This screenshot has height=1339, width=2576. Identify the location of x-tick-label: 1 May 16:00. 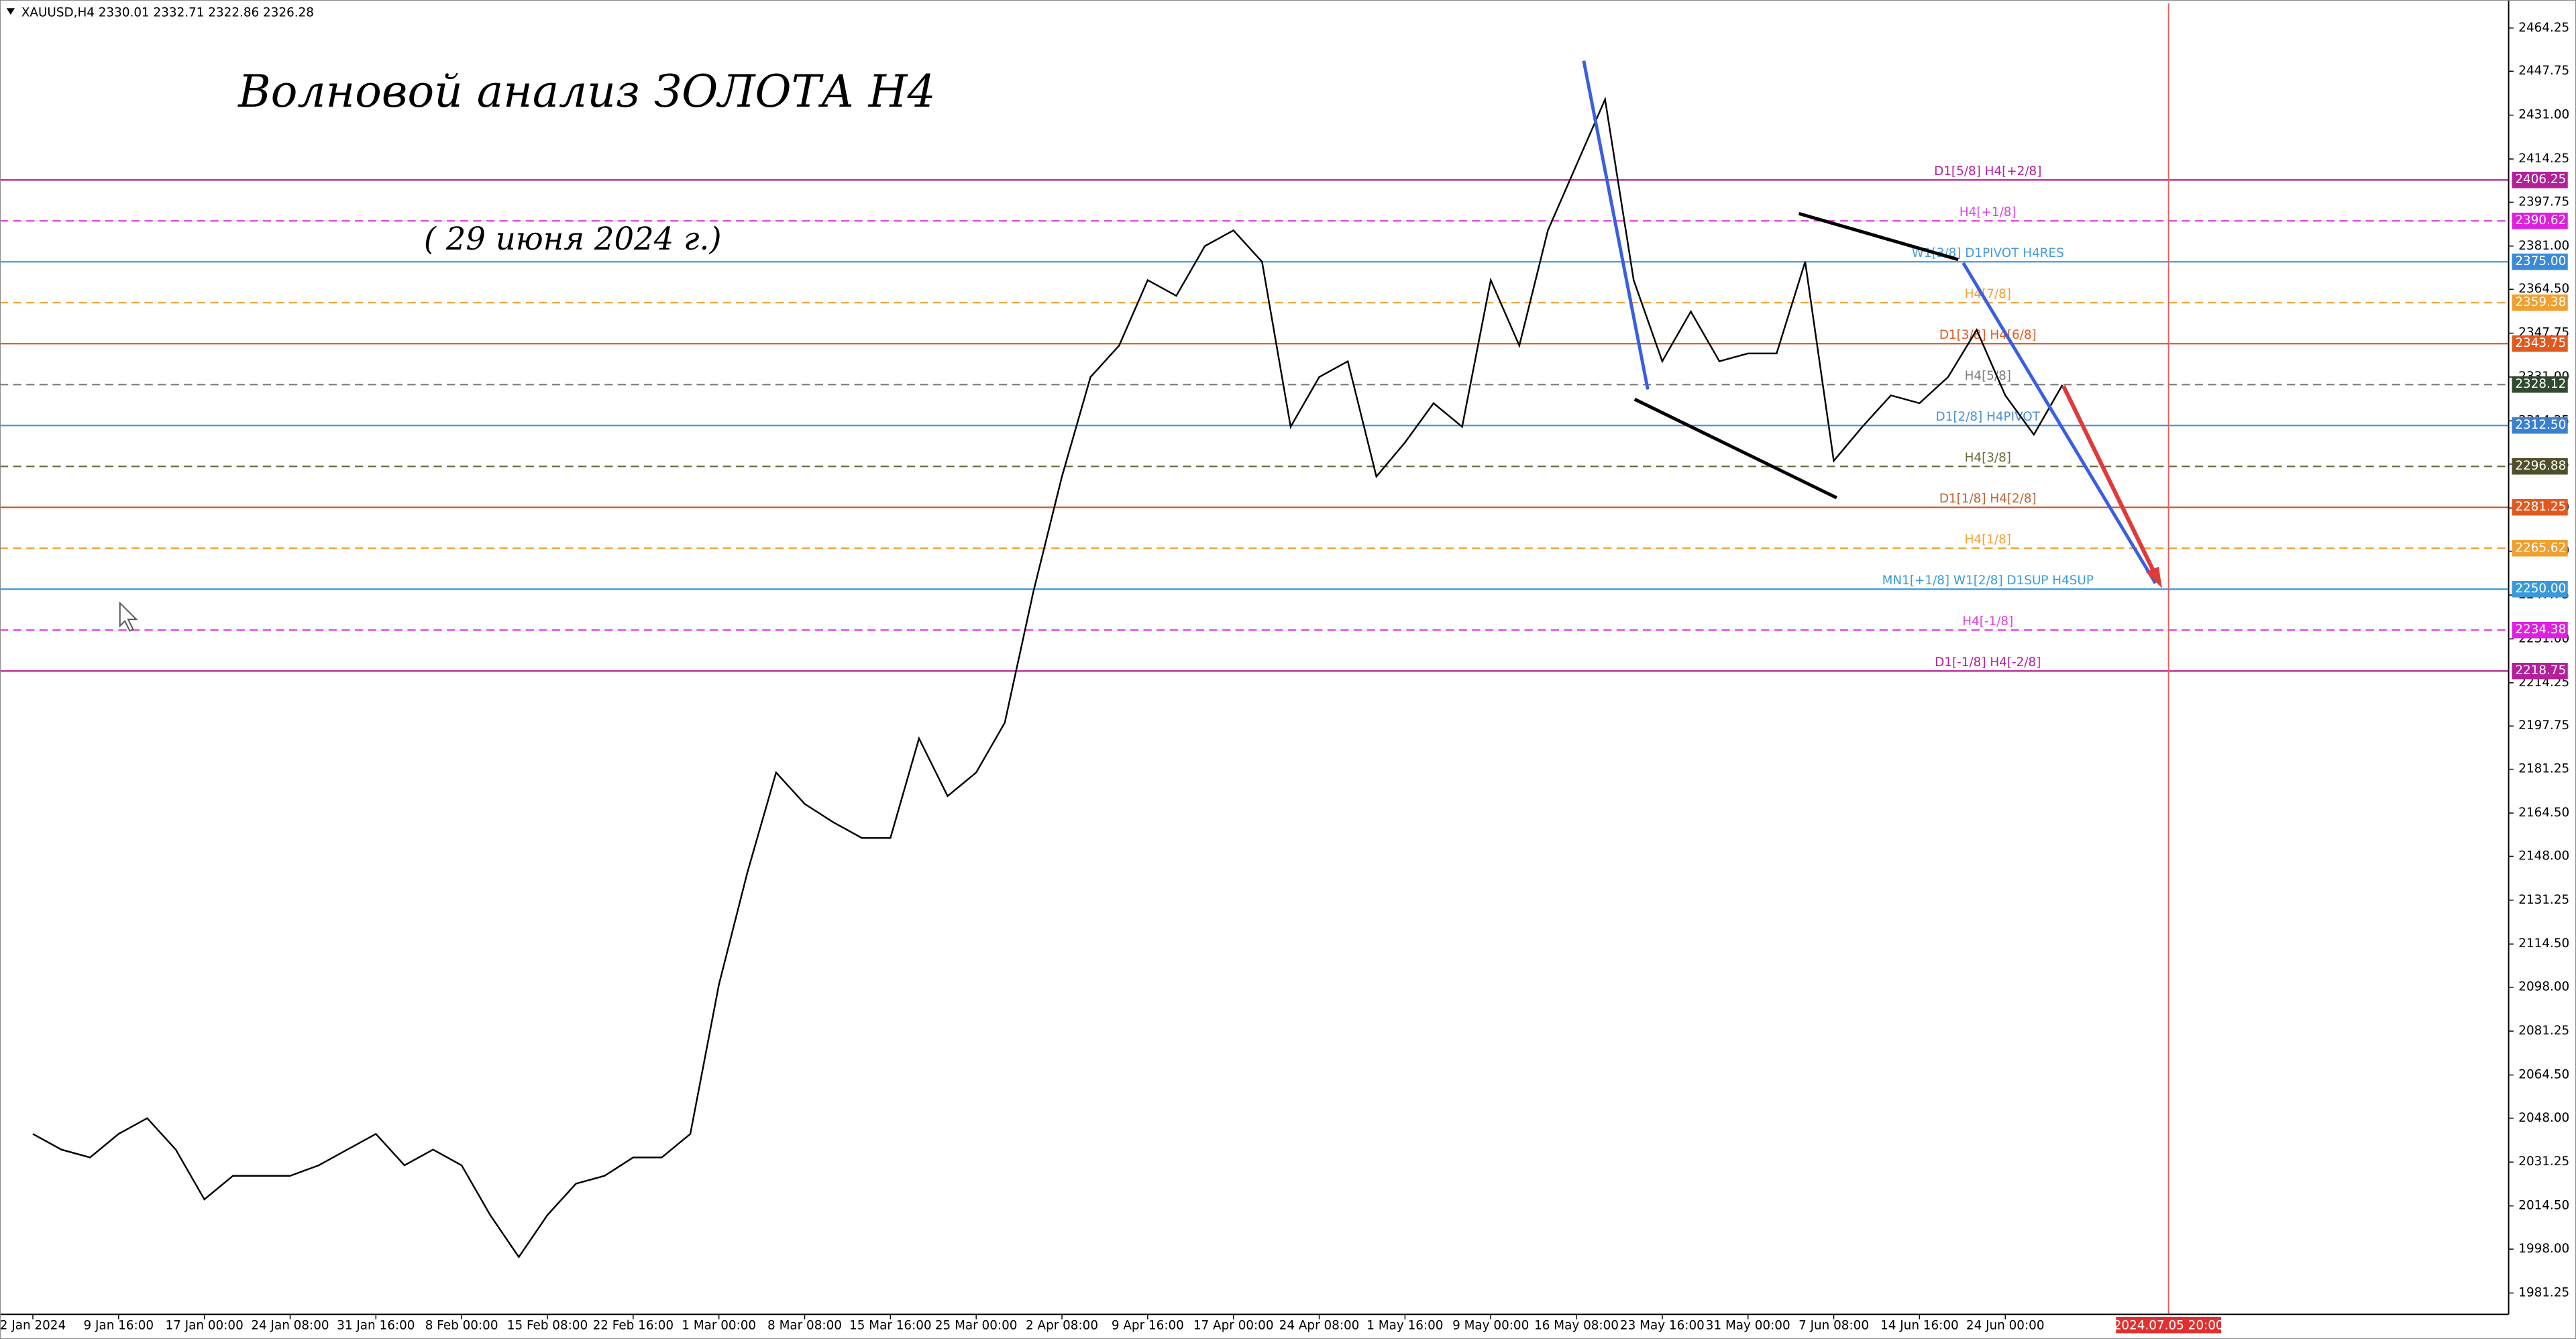
(1404, 1325).